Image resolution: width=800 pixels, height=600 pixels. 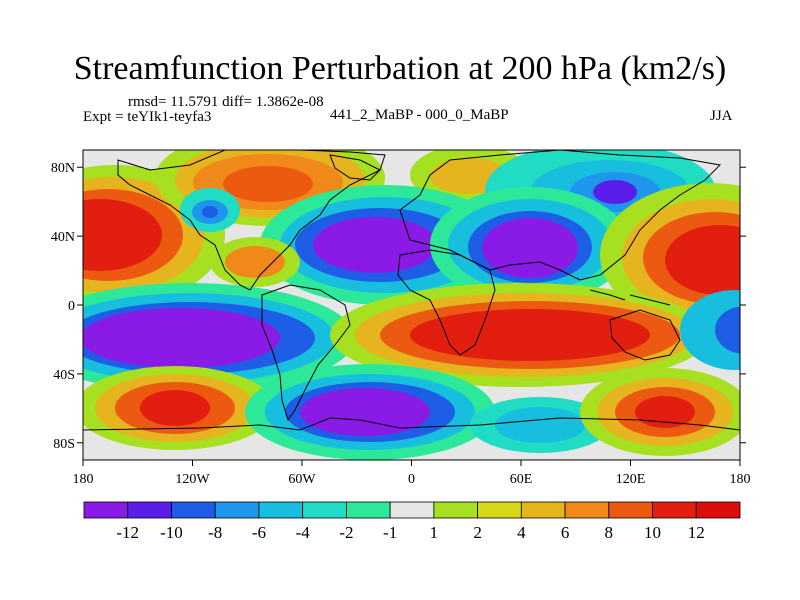 What do you see at coordinates (540, 425) in the screenshot?
I see `southern-ocean-mid-low` at bounding box center [540, 425].